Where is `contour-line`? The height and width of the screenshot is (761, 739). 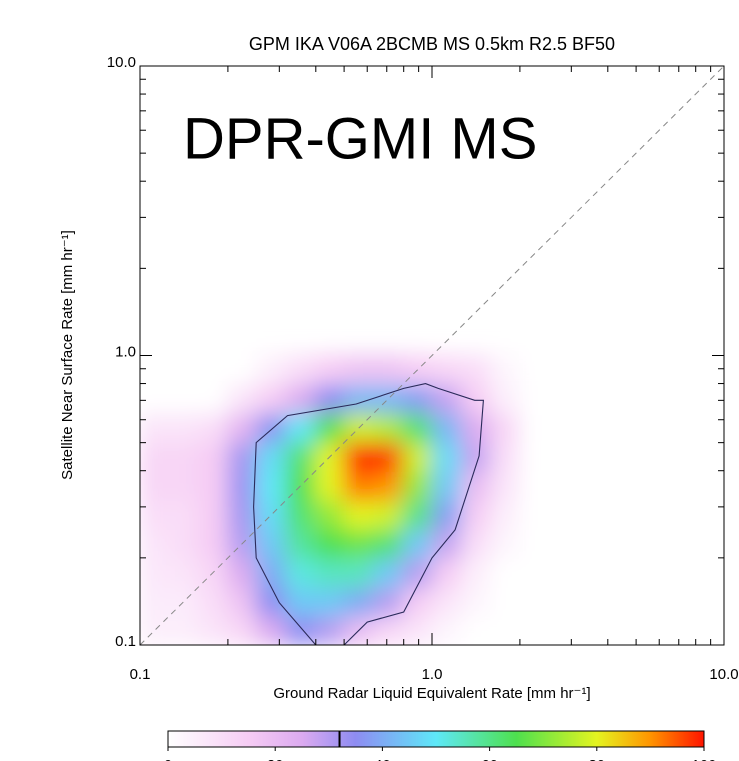 contour-line is located at coordinates (368, 514).